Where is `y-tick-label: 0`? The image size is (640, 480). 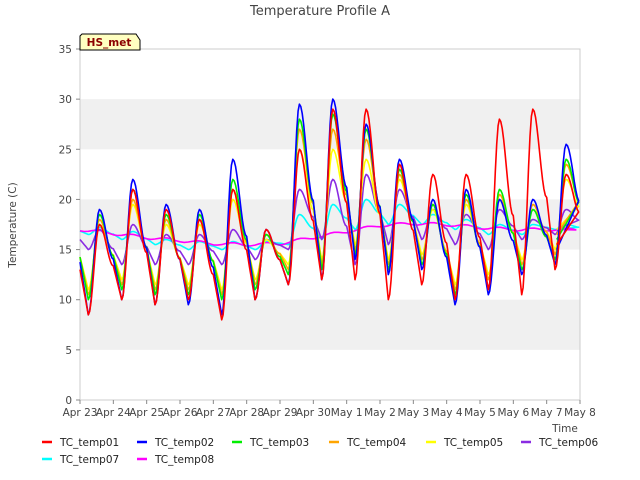
y-tick-label: 0 is located at coordinates (68, 401).